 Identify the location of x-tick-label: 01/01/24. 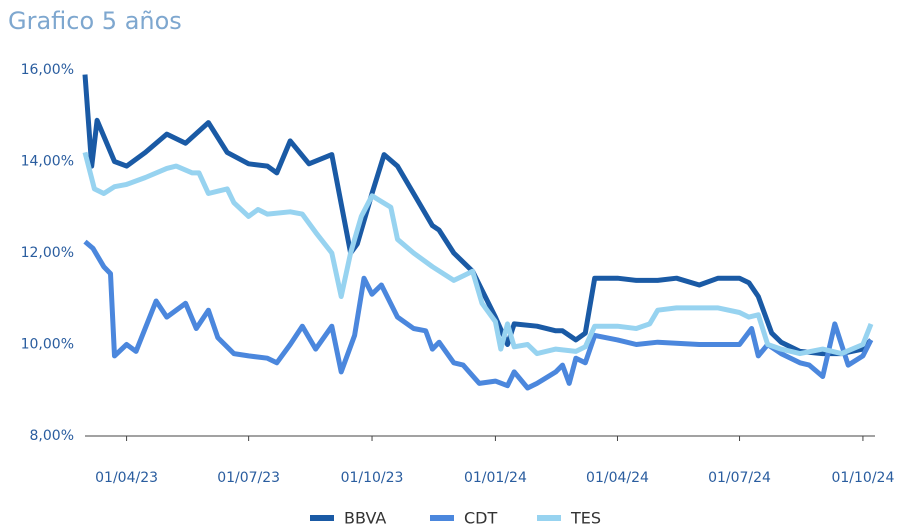
(495, 478).